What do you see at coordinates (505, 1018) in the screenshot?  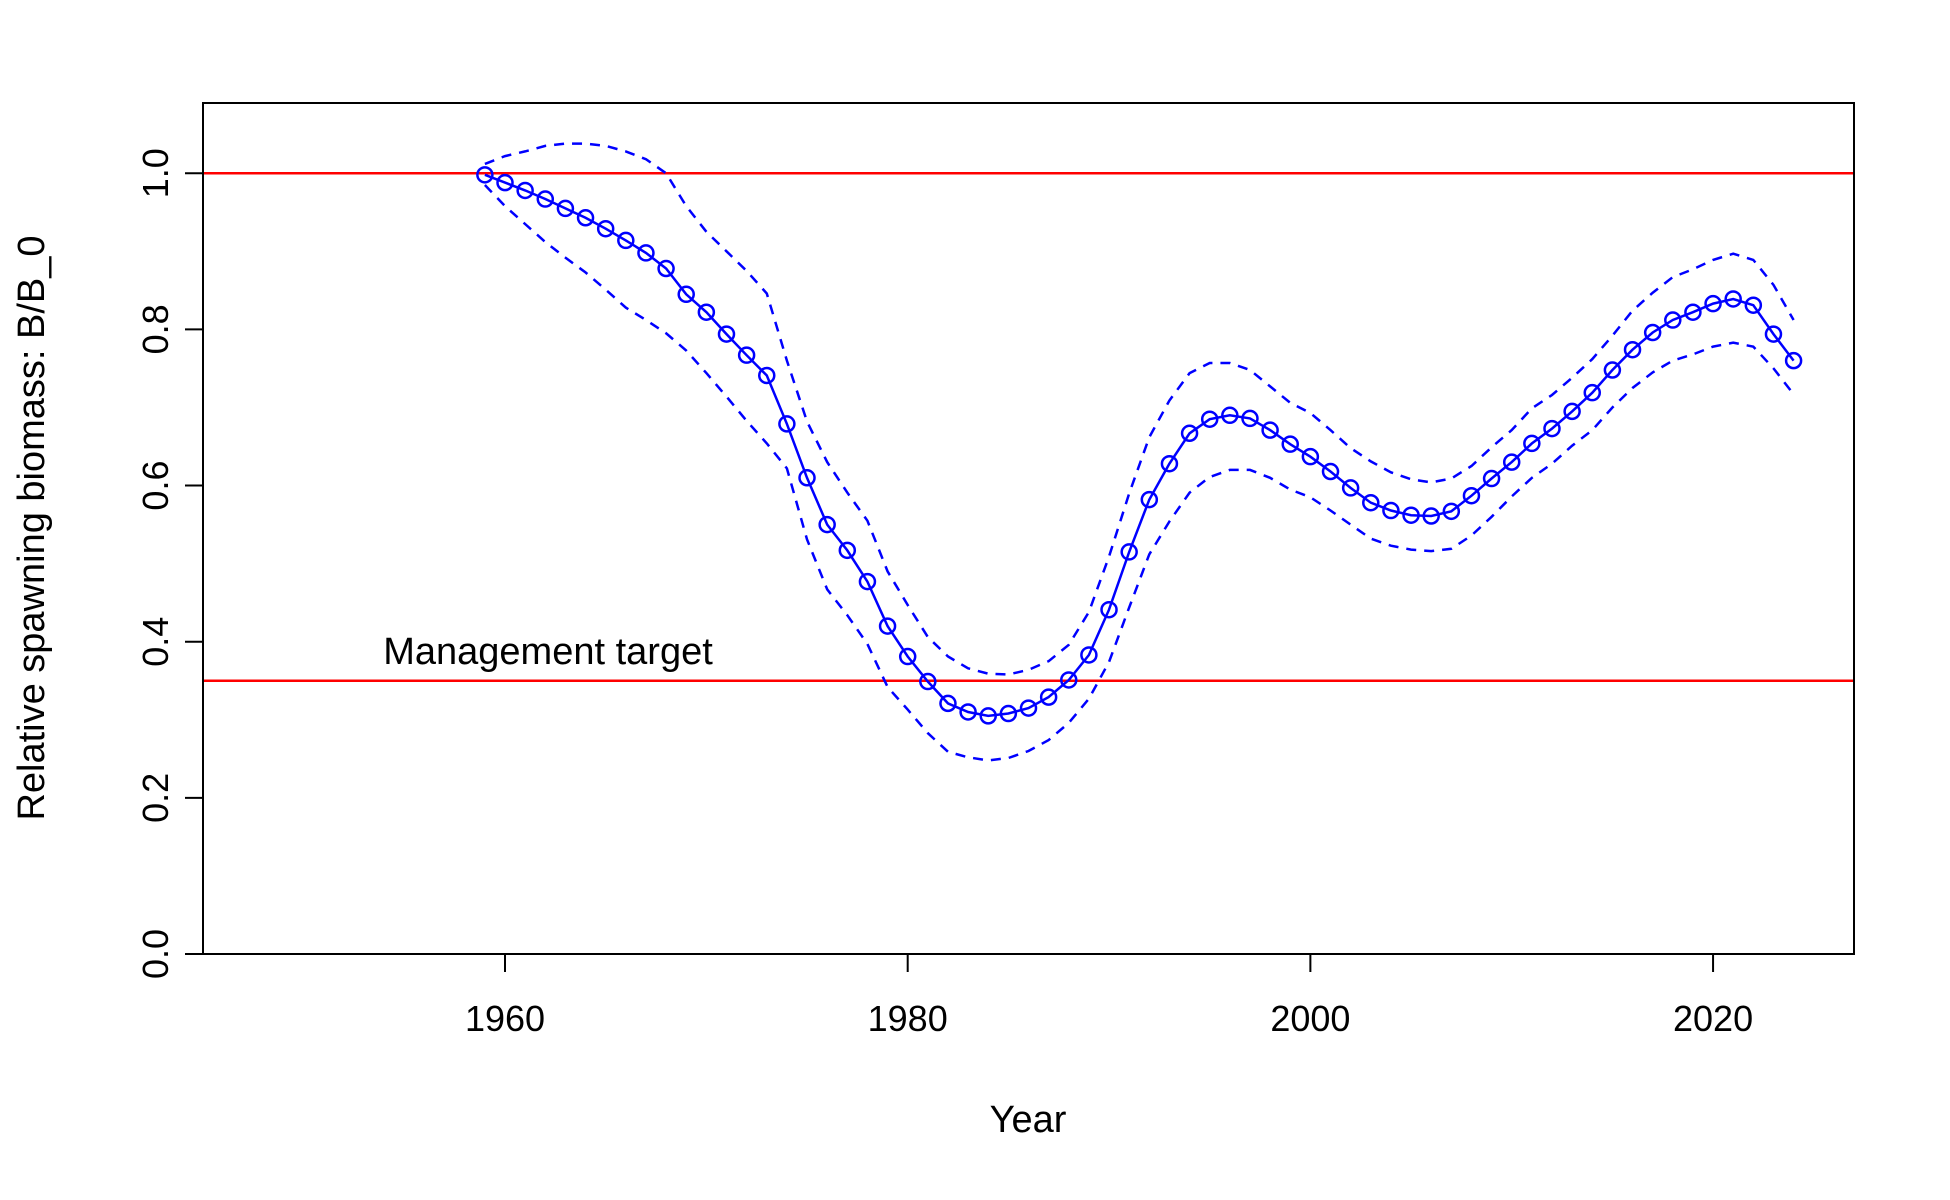 I see `x-tick-label: 1960` at bounding box center [505, 1018].